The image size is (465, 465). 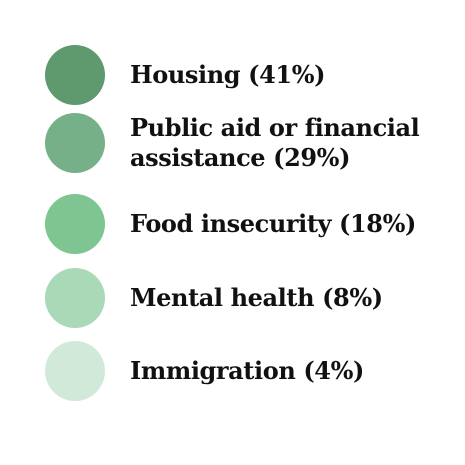 I want to click on legend-label-line: Immigration (4%), so click(x=247, y=370).